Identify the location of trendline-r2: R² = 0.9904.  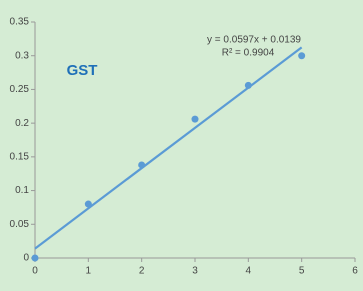
(248, 53).